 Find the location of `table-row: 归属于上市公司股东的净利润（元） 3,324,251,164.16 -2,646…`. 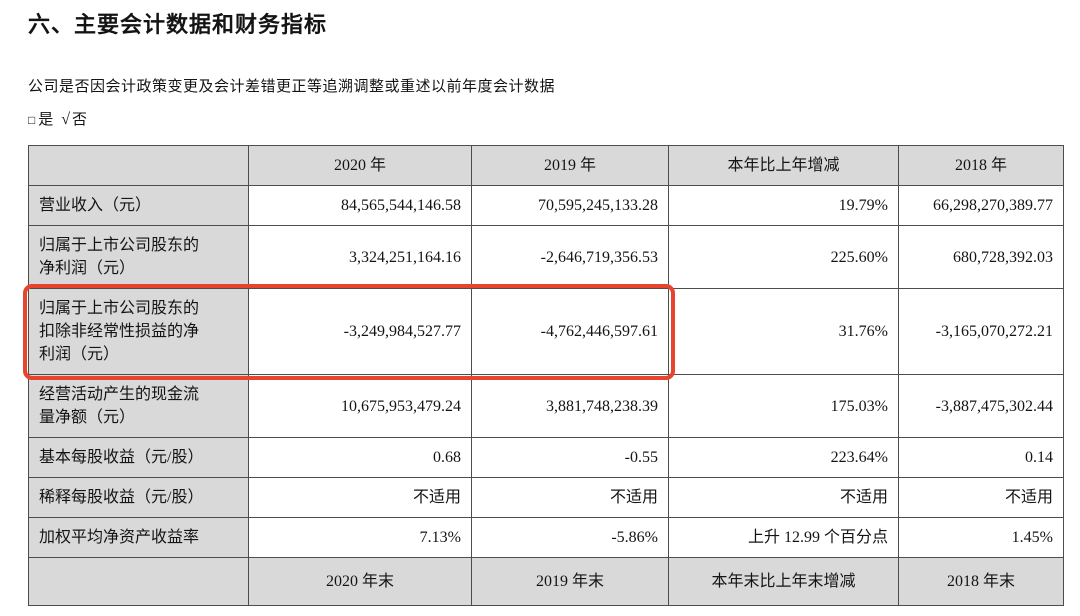

table-row: 归属于上市公司股东的净利润（元） 3,324,251,164.16 -2,646… is located at coordinates (546, 257).